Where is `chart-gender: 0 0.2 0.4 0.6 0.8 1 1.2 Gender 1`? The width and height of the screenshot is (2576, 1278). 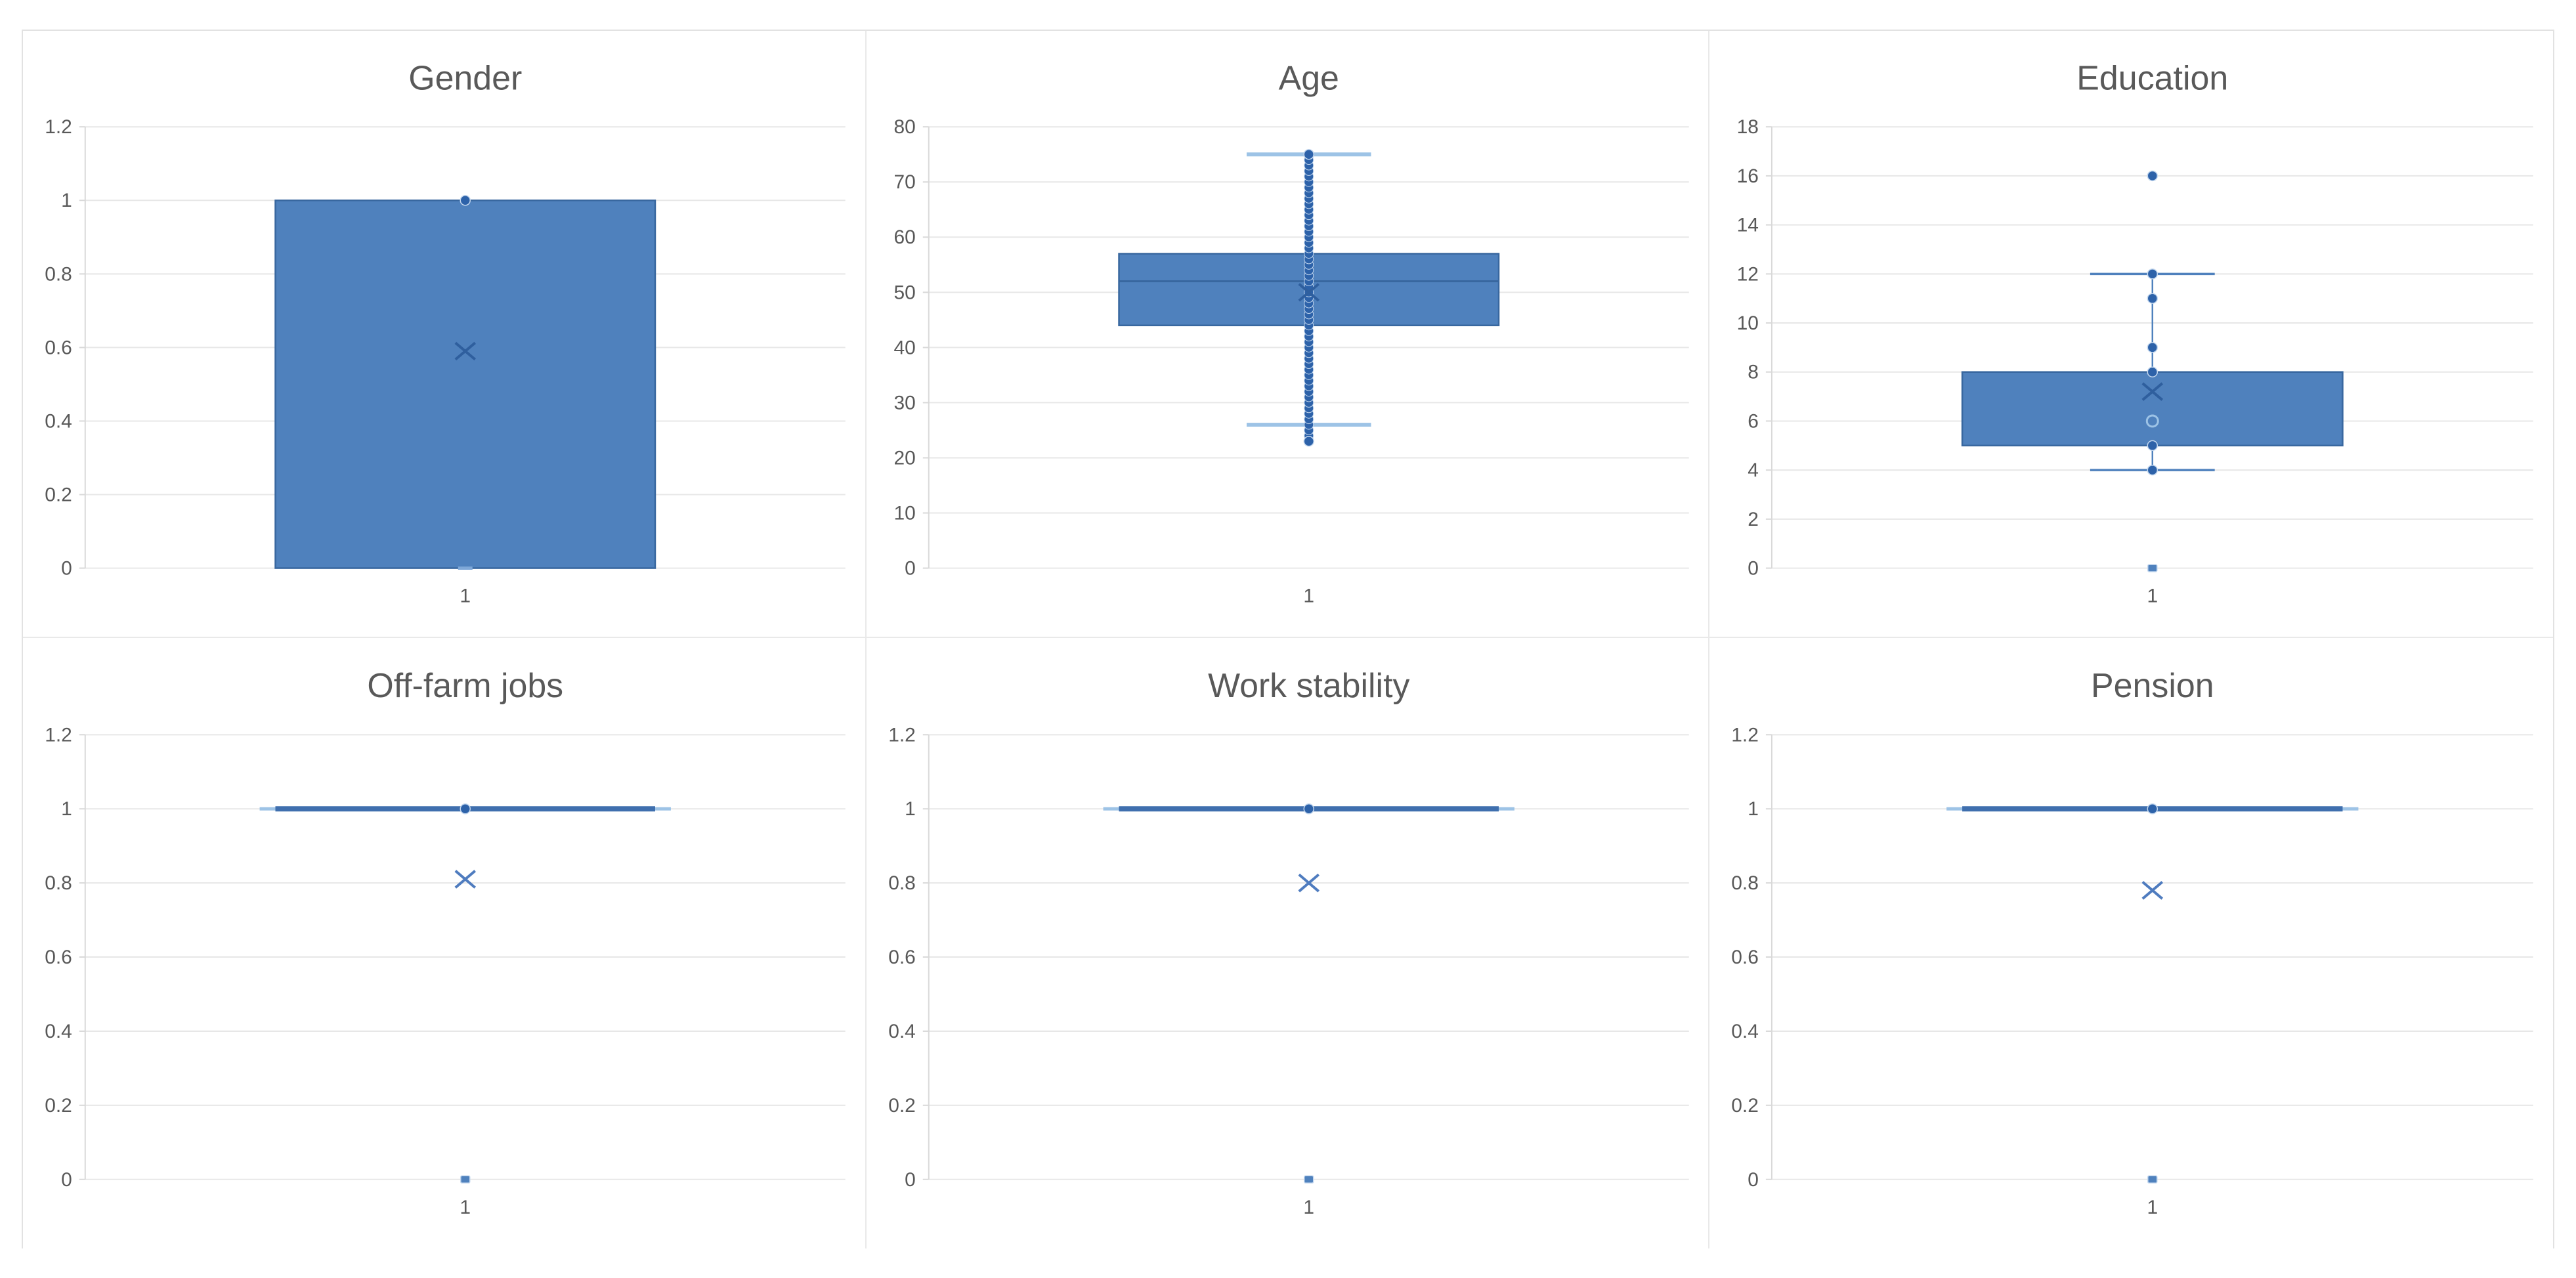
chart-gender: 0 0.2 0.4 0.6 0.8 1 1.2 Gender 1 is located at coordinates (445, 333).